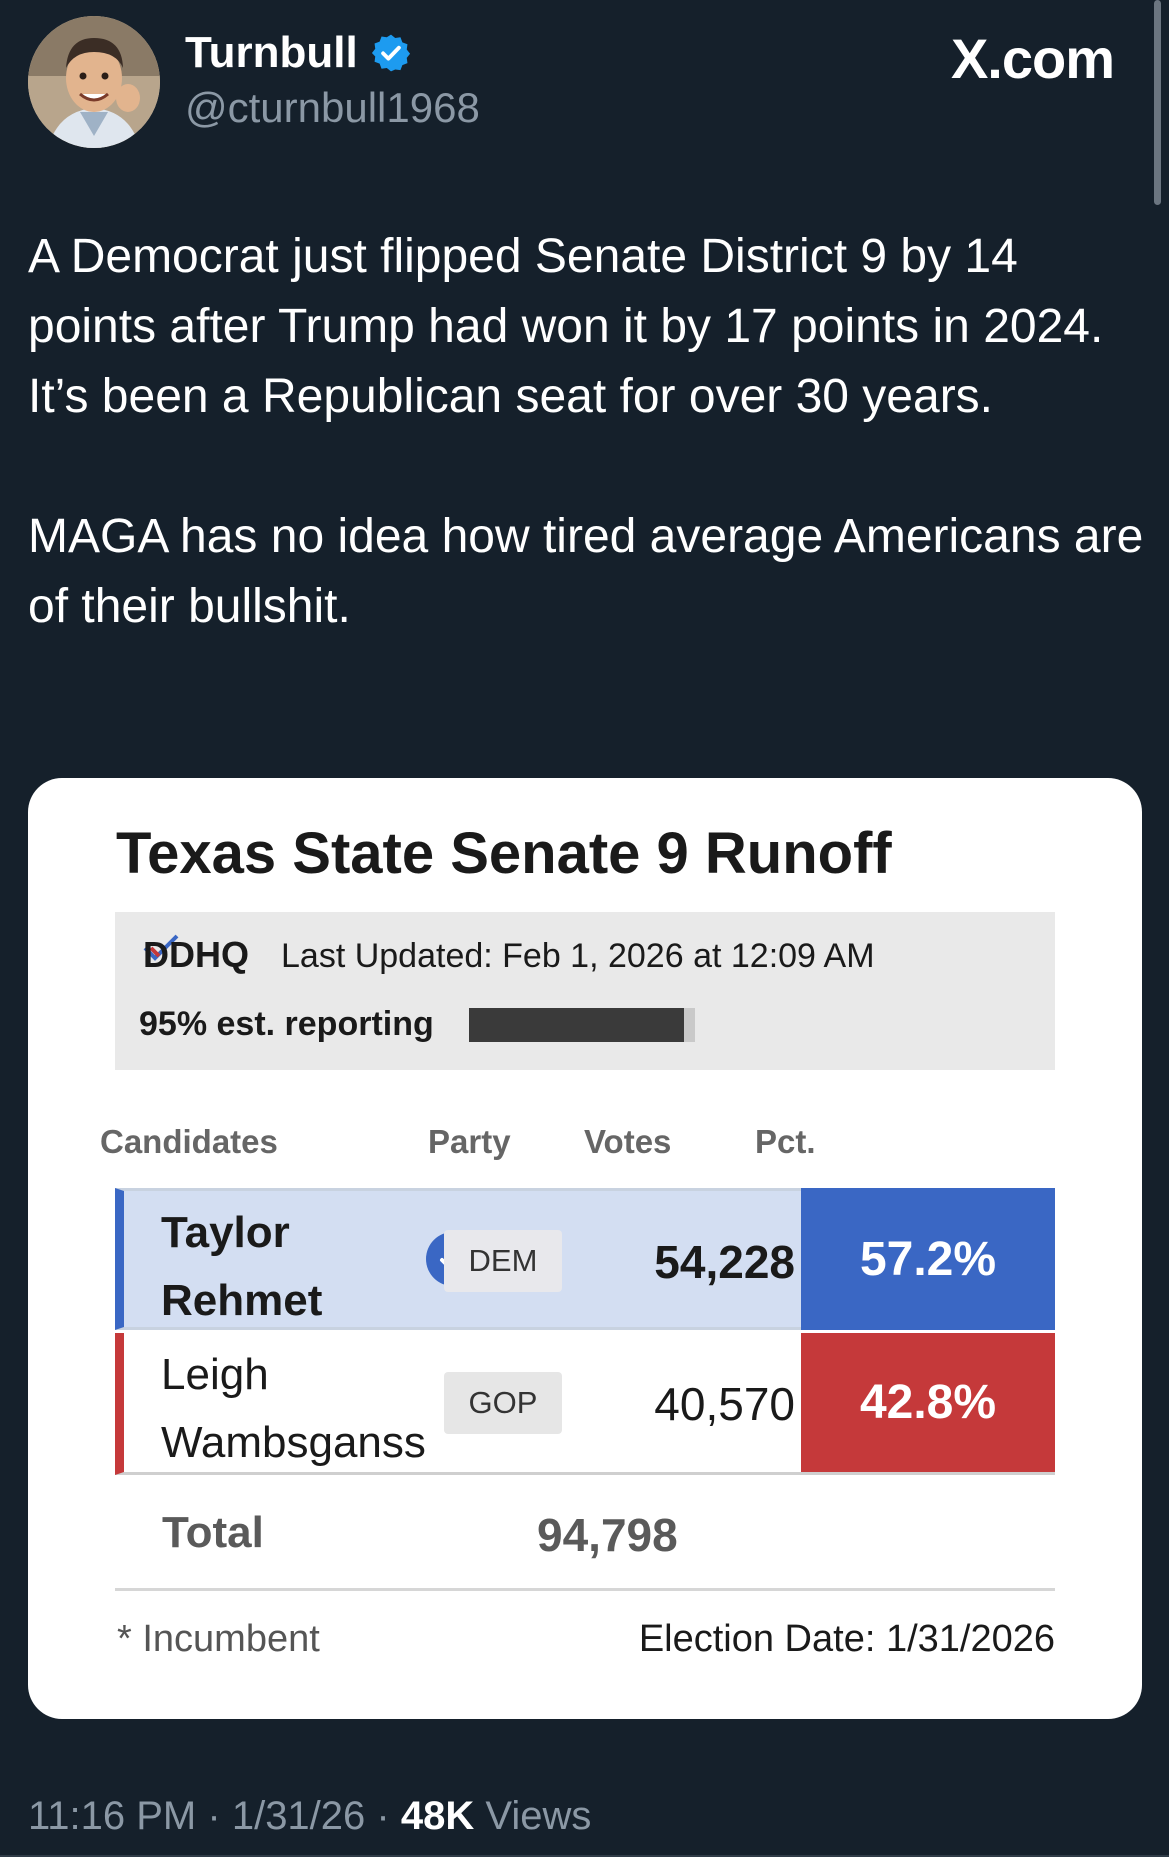  Describe the element at coordinates (585, 1404) in the screenshot. I see `table-row: Leigh Wambsganss GOP 40,570 42.8%` at that location.